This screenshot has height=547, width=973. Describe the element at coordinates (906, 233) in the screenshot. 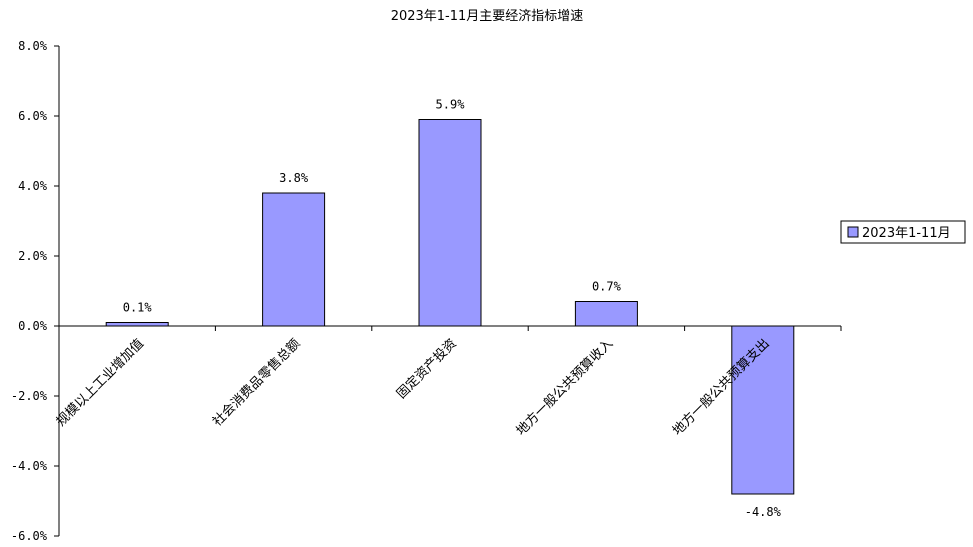

I see `legend-label: 2023年1-11月` at that location.